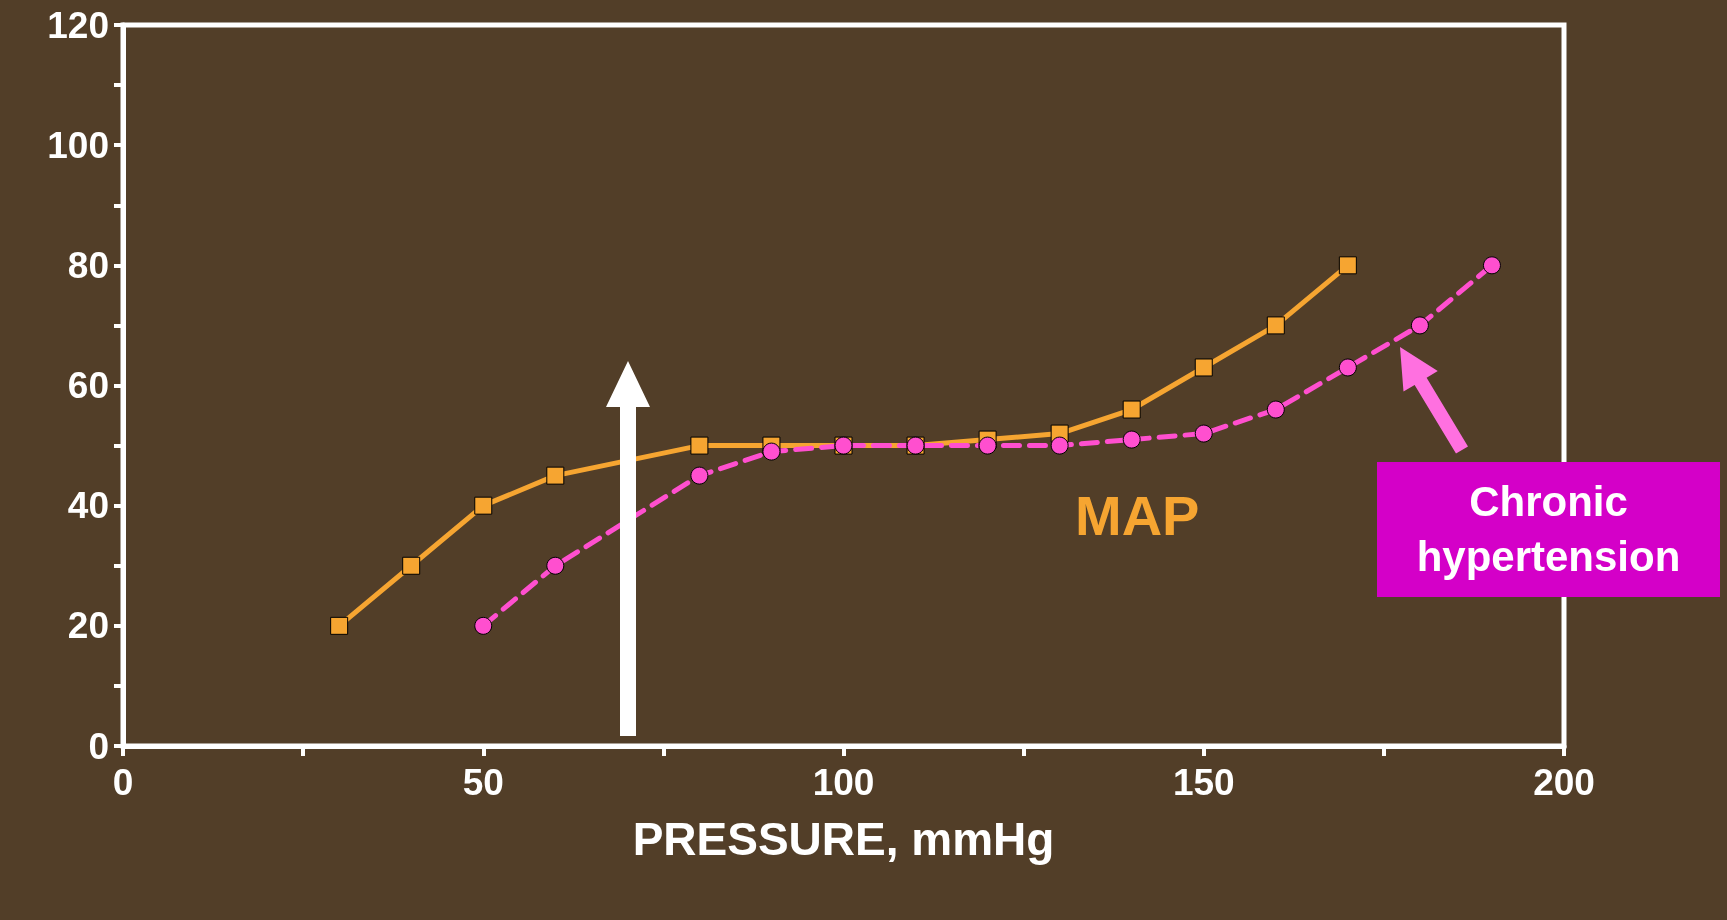 This screenshot has height=920, width=1727. What do you see at coordinates (483, 782) in the screenshot?
I see `x-tick-label: 50` at bounding box center [483, 782].